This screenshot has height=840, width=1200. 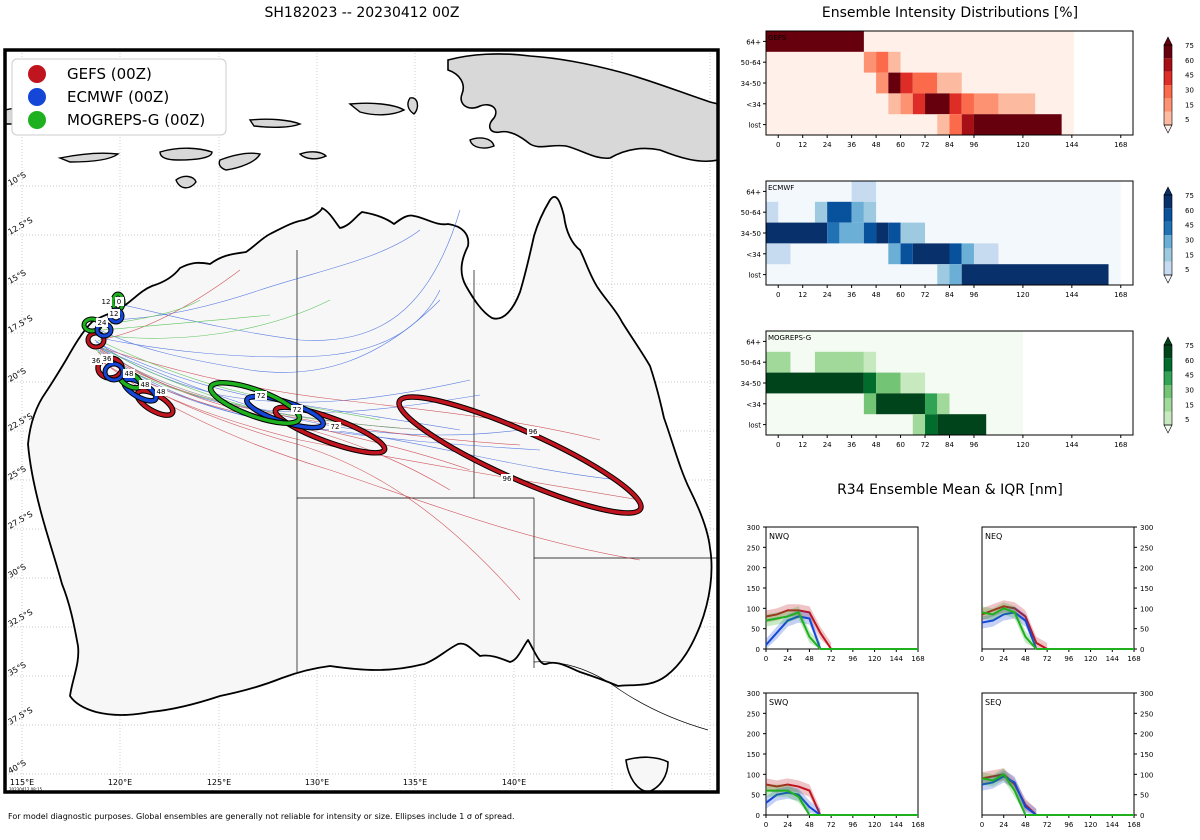 I want to click on map-legend: GEFS (00Z) ECMWF (00Z) MOGREPS-G (00Z), so click(x=119, y=97).